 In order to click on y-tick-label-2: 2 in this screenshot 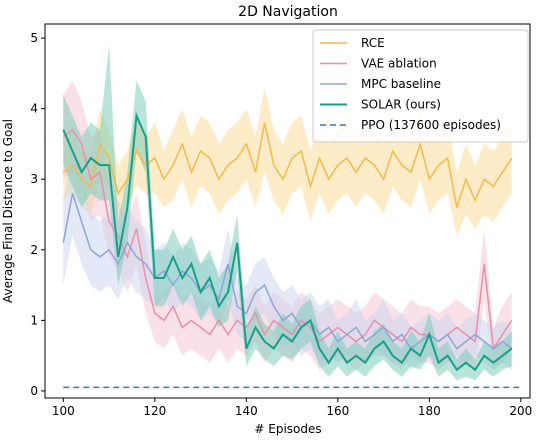, I will do `click(34, 250)`.